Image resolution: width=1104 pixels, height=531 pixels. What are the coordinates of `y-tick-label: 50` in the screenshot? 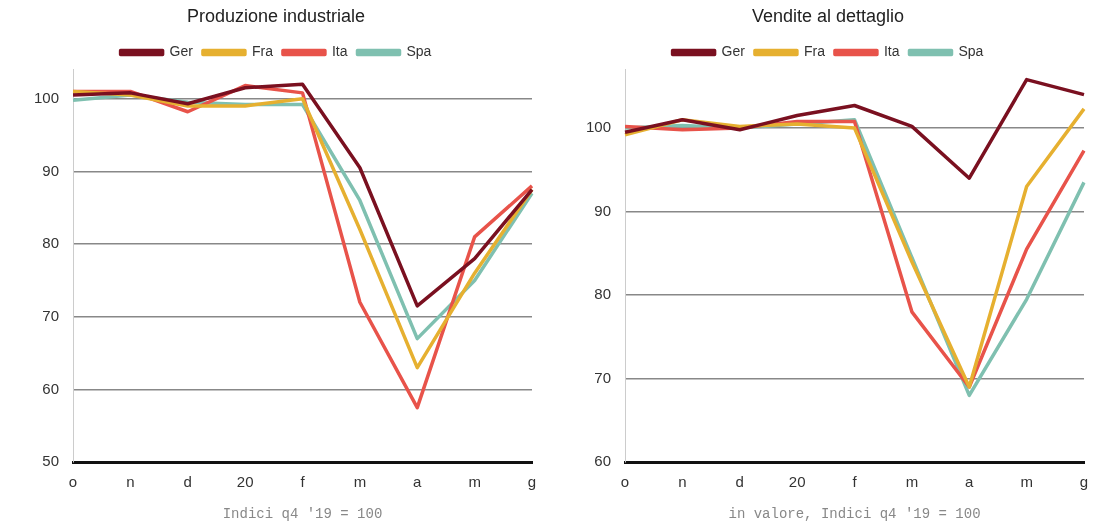 It's located at (51, 461).